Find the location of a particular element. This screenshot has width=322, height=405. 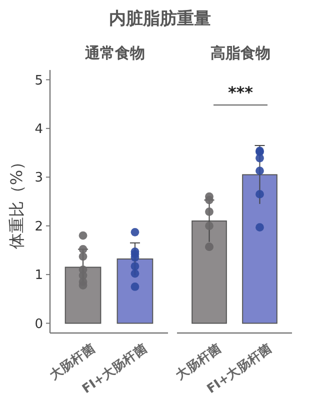

y-tick-label: 0 is located at coordinates (38, 324).